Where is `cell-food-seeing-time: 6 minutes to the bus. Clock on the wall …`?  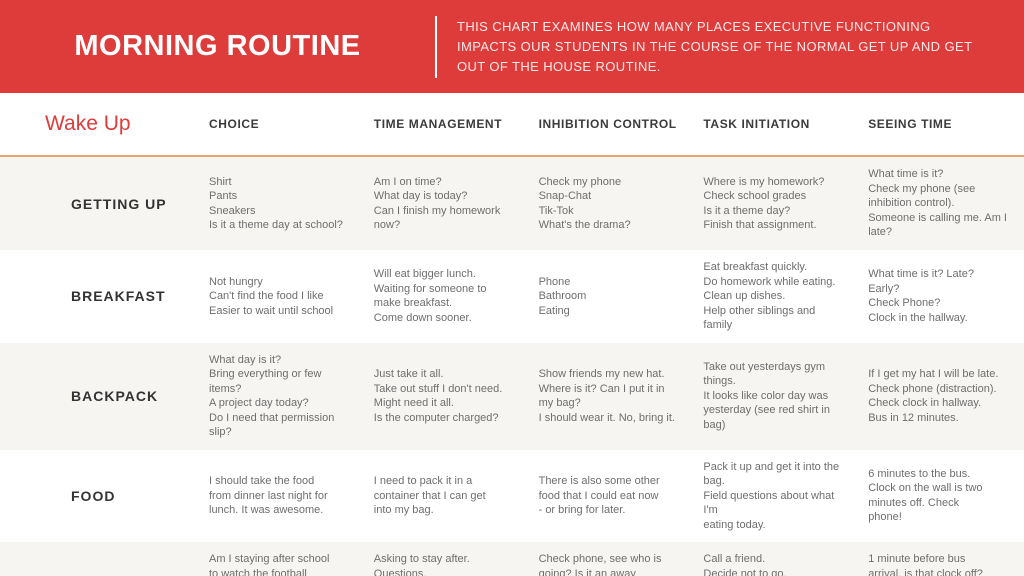
cell-food-seeing-time: 6 minutes to the bus. Clock on the wall … is located at coordinates (925, 495).